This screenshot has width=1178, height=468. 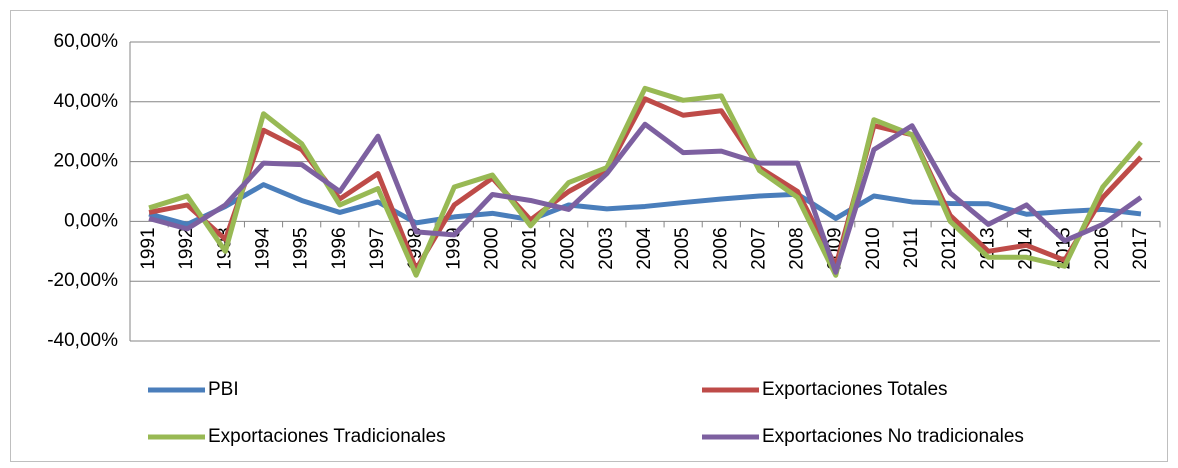 What do you see at coordinates (86, 161) in the screenshot?
I see `y-tick-label: 20,00%` at bounding box center [86, 161].